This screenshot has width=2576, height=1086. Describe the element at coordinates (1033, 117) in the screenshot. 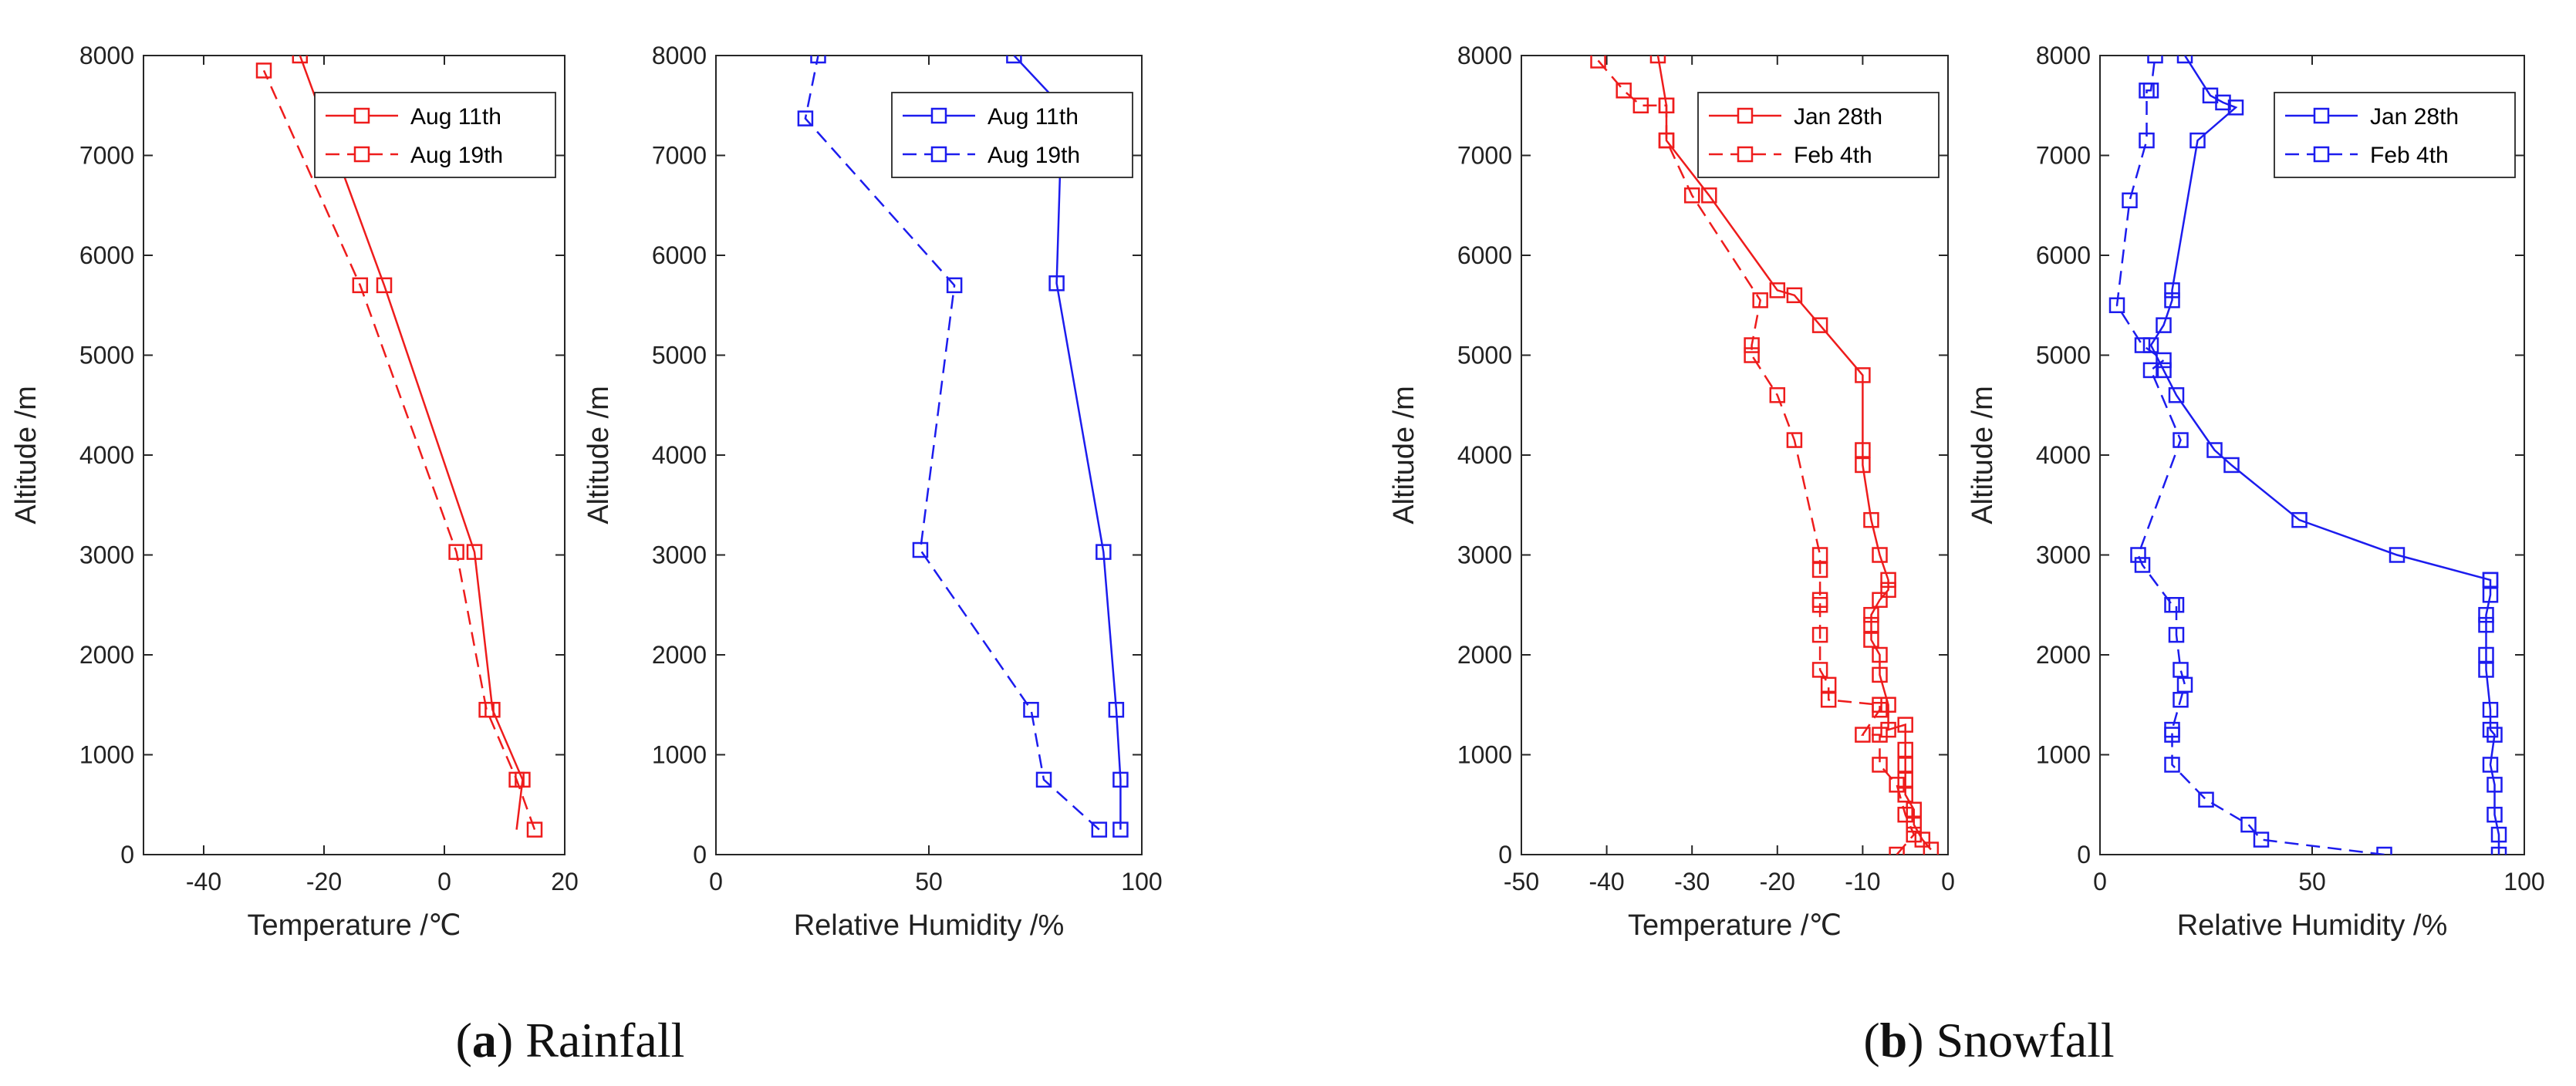

I see `legend-label-1: Aug 11th` at that location.